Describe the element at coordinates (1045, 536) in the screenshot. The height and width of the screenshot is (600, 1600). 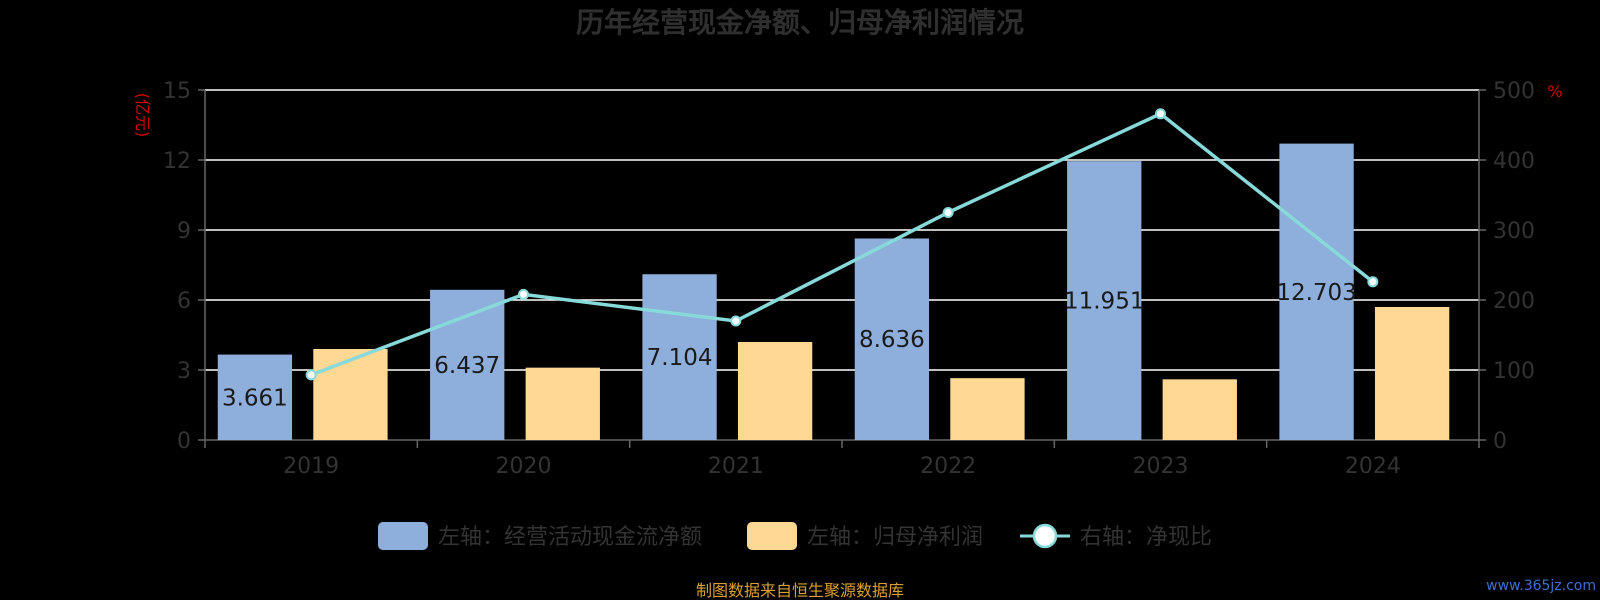
I see `legend-marker` at that location.